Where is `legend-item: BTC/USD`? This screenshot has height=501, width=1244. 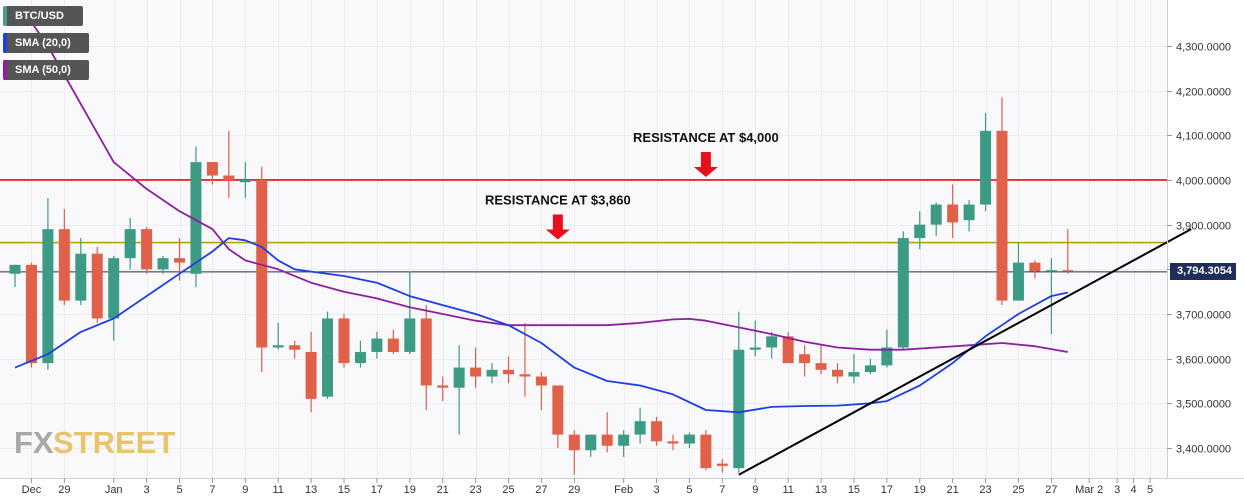
legend-item: BTC/USD is located at coordinates (43, 16).